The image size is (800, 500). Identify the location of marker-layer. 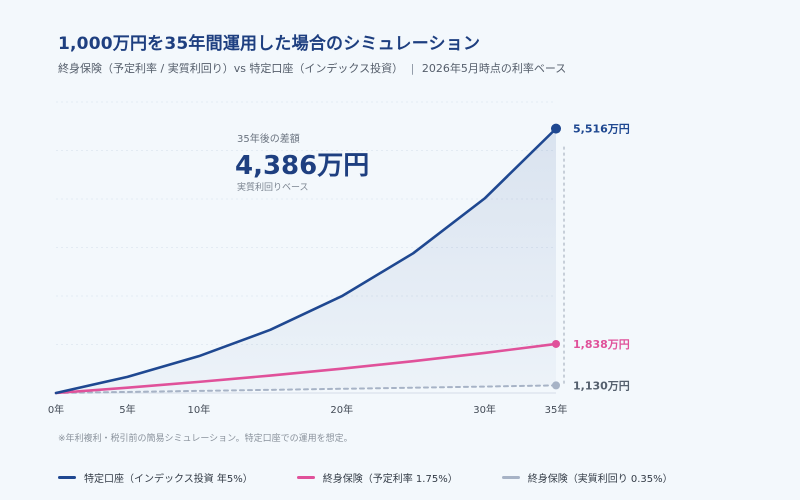
(556, 256).